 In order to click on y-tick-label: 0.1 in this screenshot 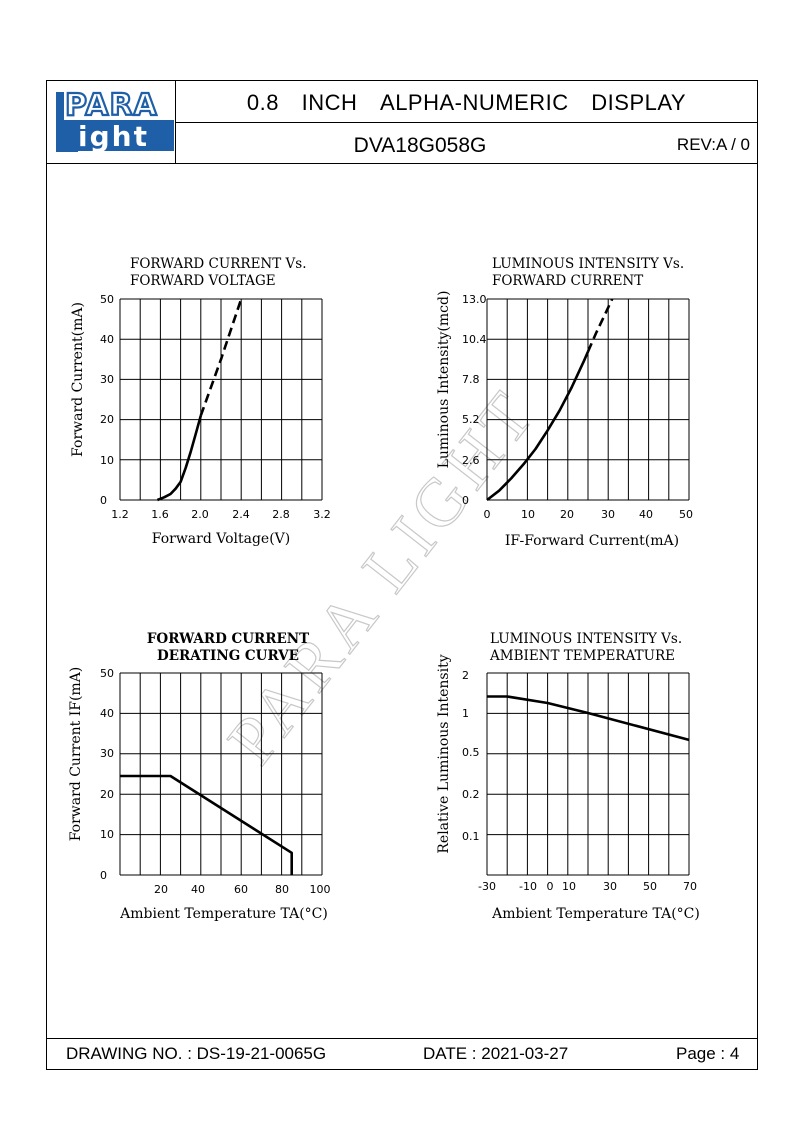, I will do `click(471, 836)`.